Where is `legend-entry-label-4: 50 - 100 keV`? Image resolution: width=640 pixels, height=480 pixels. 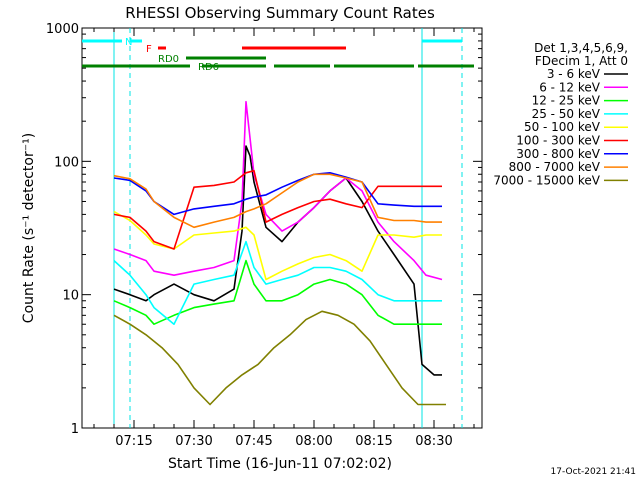
legend-entry-label-4: 50 - 100 keV is located at coordinates (562, 127).